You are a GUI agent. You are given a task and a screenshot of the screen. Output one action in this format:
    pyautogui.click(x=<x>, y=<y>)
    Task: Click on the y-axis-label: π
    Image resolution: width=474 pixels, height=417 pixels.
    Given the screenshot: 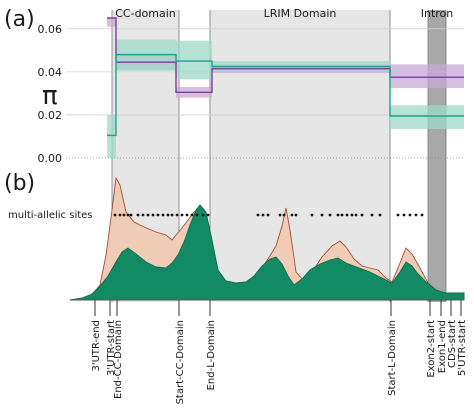 What is the action you would take?
    pyautogui.click(x=50, y=96)
    